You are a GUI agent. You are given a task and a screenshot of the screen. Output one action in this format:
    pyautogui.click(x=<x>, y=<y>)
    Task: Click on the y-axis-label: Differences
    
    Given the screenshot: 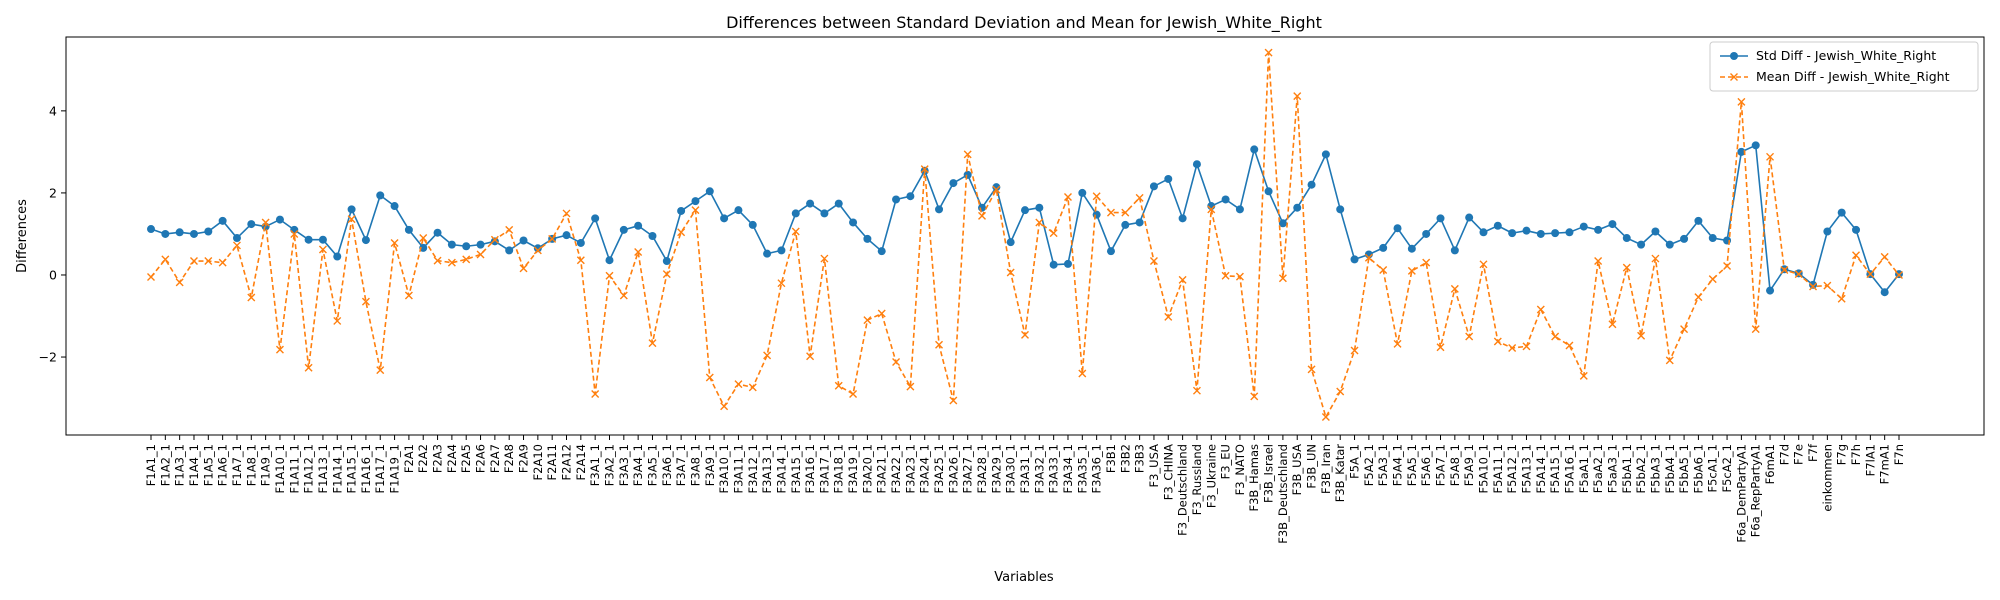 What is the action you would take?
    pyautogui.click(x=22, y=236)
    